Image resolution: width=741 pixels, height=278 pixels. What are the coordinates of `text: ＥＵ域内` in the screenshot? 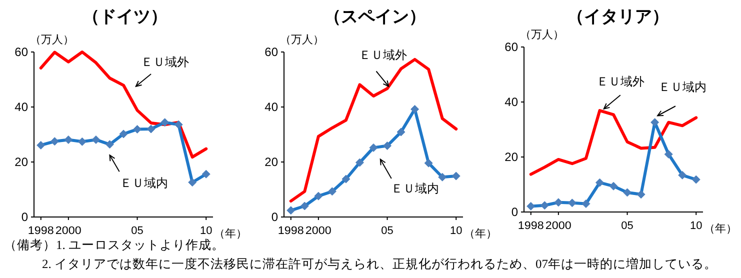 It's located at (682, 87).